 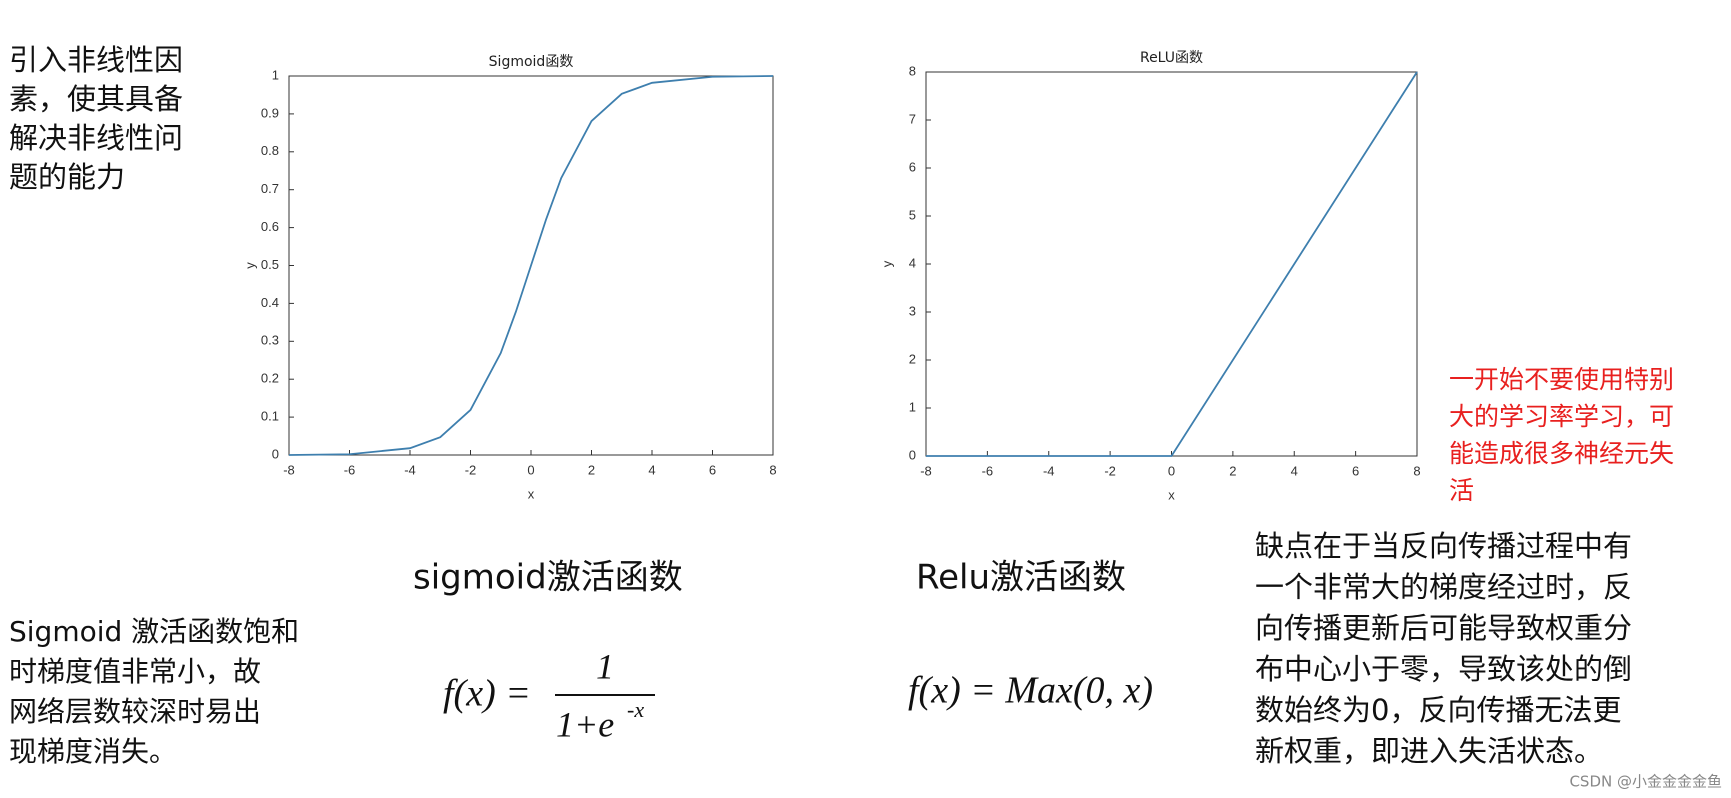 I want to click on intro-line: 素，使其具备, so click(x=96, y=99).